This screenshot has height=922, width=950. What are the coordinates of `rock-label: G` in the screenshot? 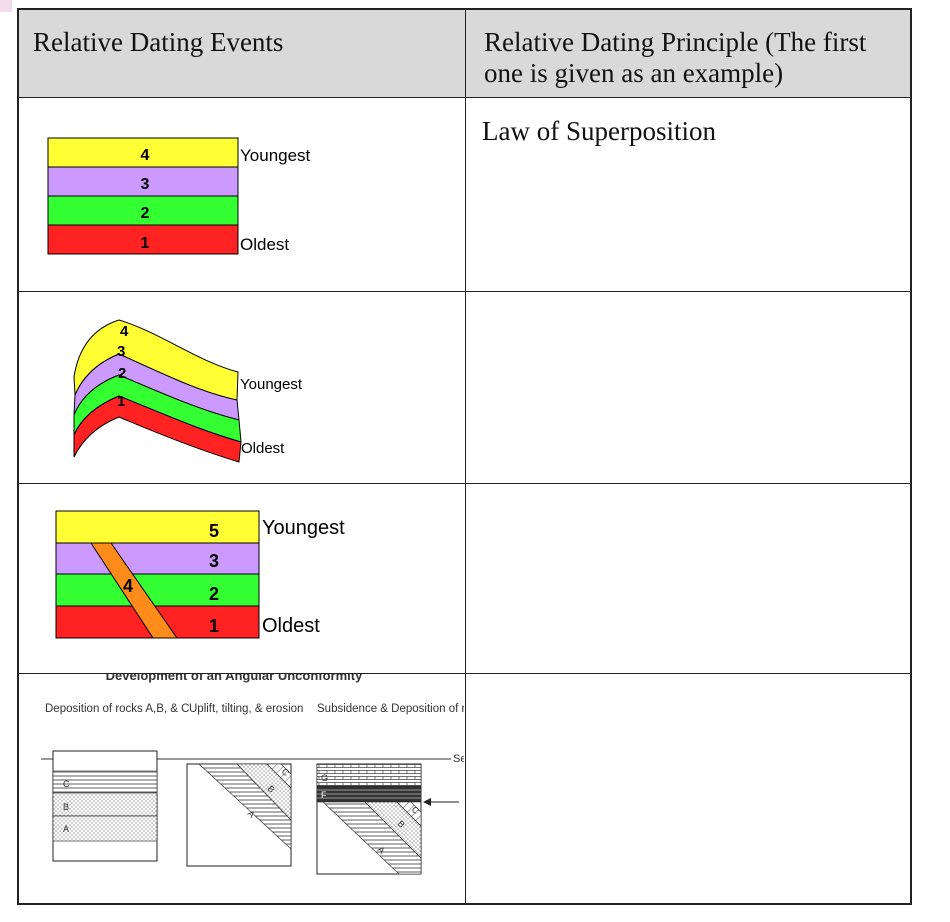 It's located at (324, 778).